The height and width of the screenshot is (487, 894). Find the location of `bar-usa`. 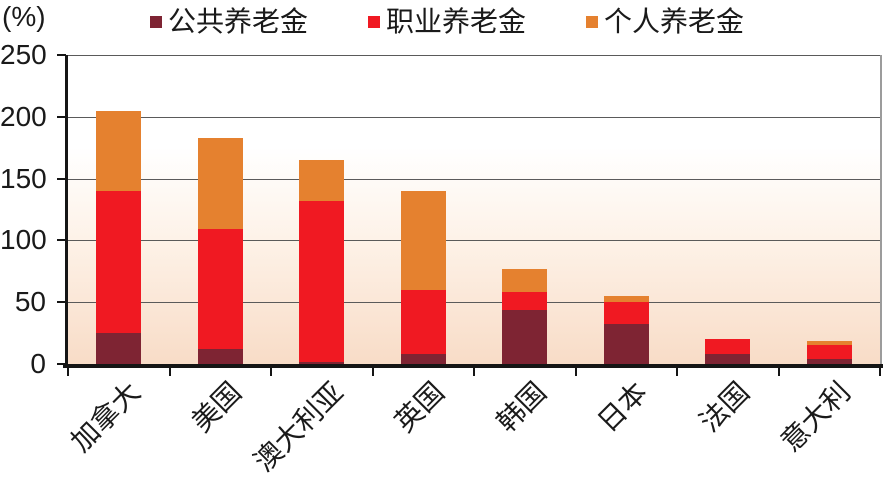

bar-usa is located at coordinates (220, 250).